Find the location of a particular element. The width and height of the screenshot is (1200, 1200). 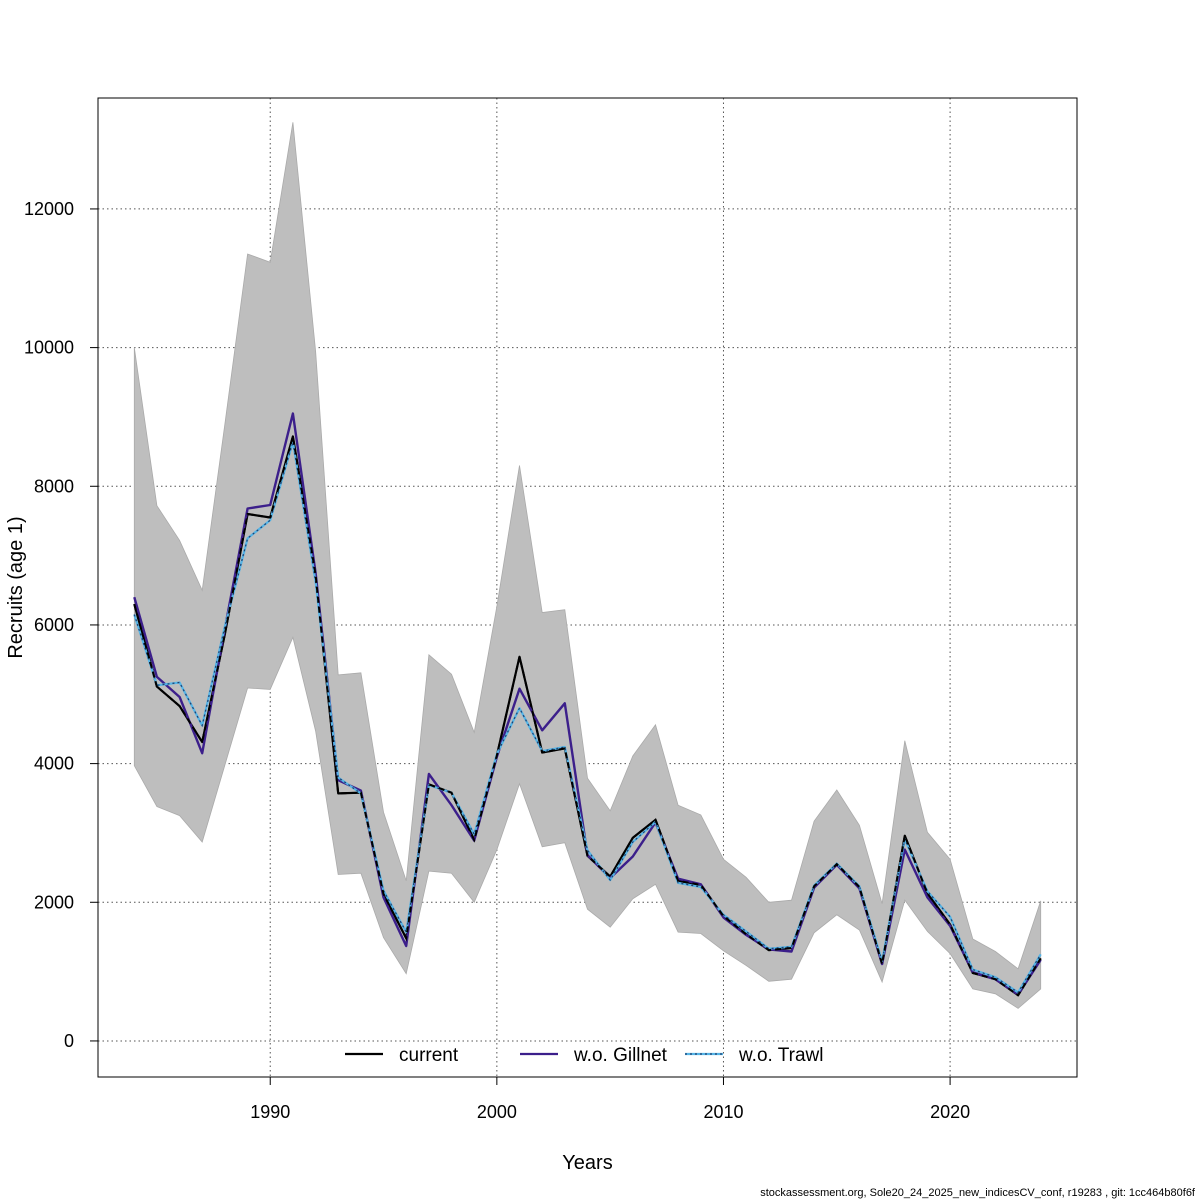

y-tick-label-4000: 4000 is located at coordinates (54, 764).